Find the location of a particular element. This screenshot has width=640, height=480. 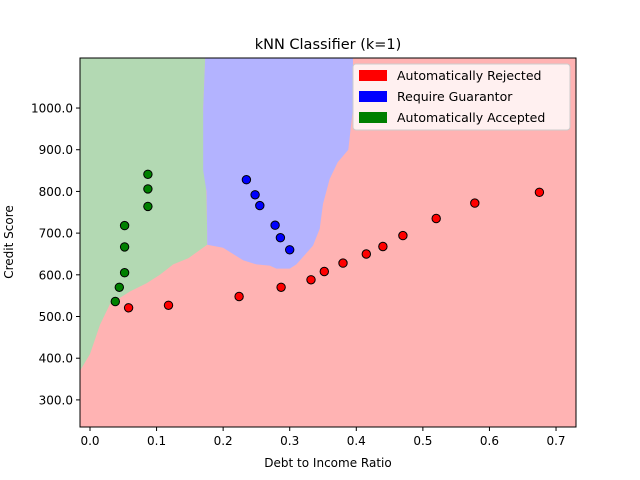

y-tick-label: 700.0 is located at coordinates (56, 234).